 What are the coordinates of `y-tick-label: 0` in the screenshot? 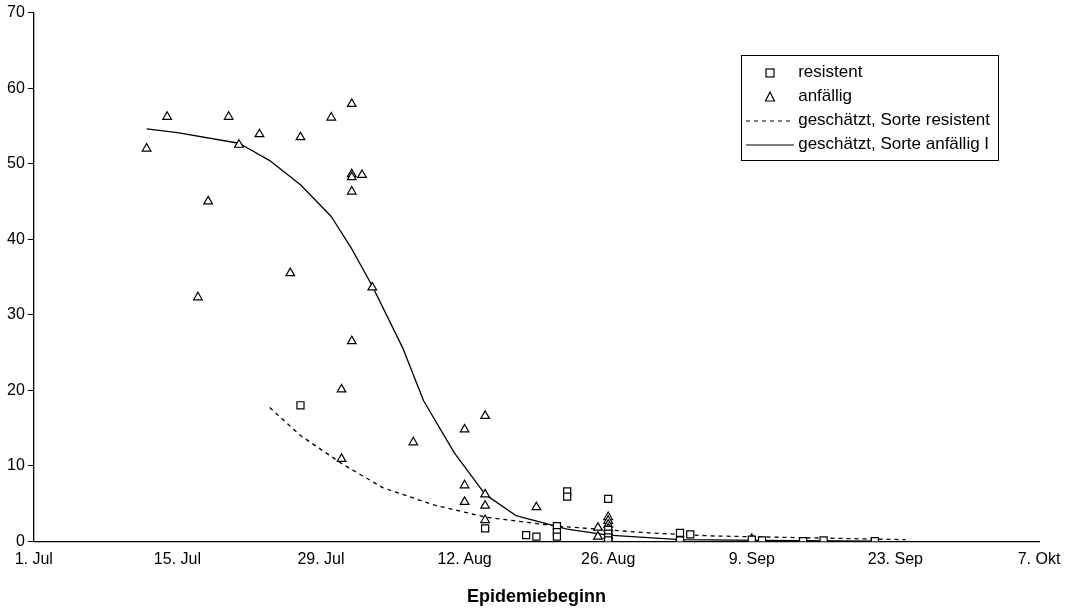 It's located at (20, 540).